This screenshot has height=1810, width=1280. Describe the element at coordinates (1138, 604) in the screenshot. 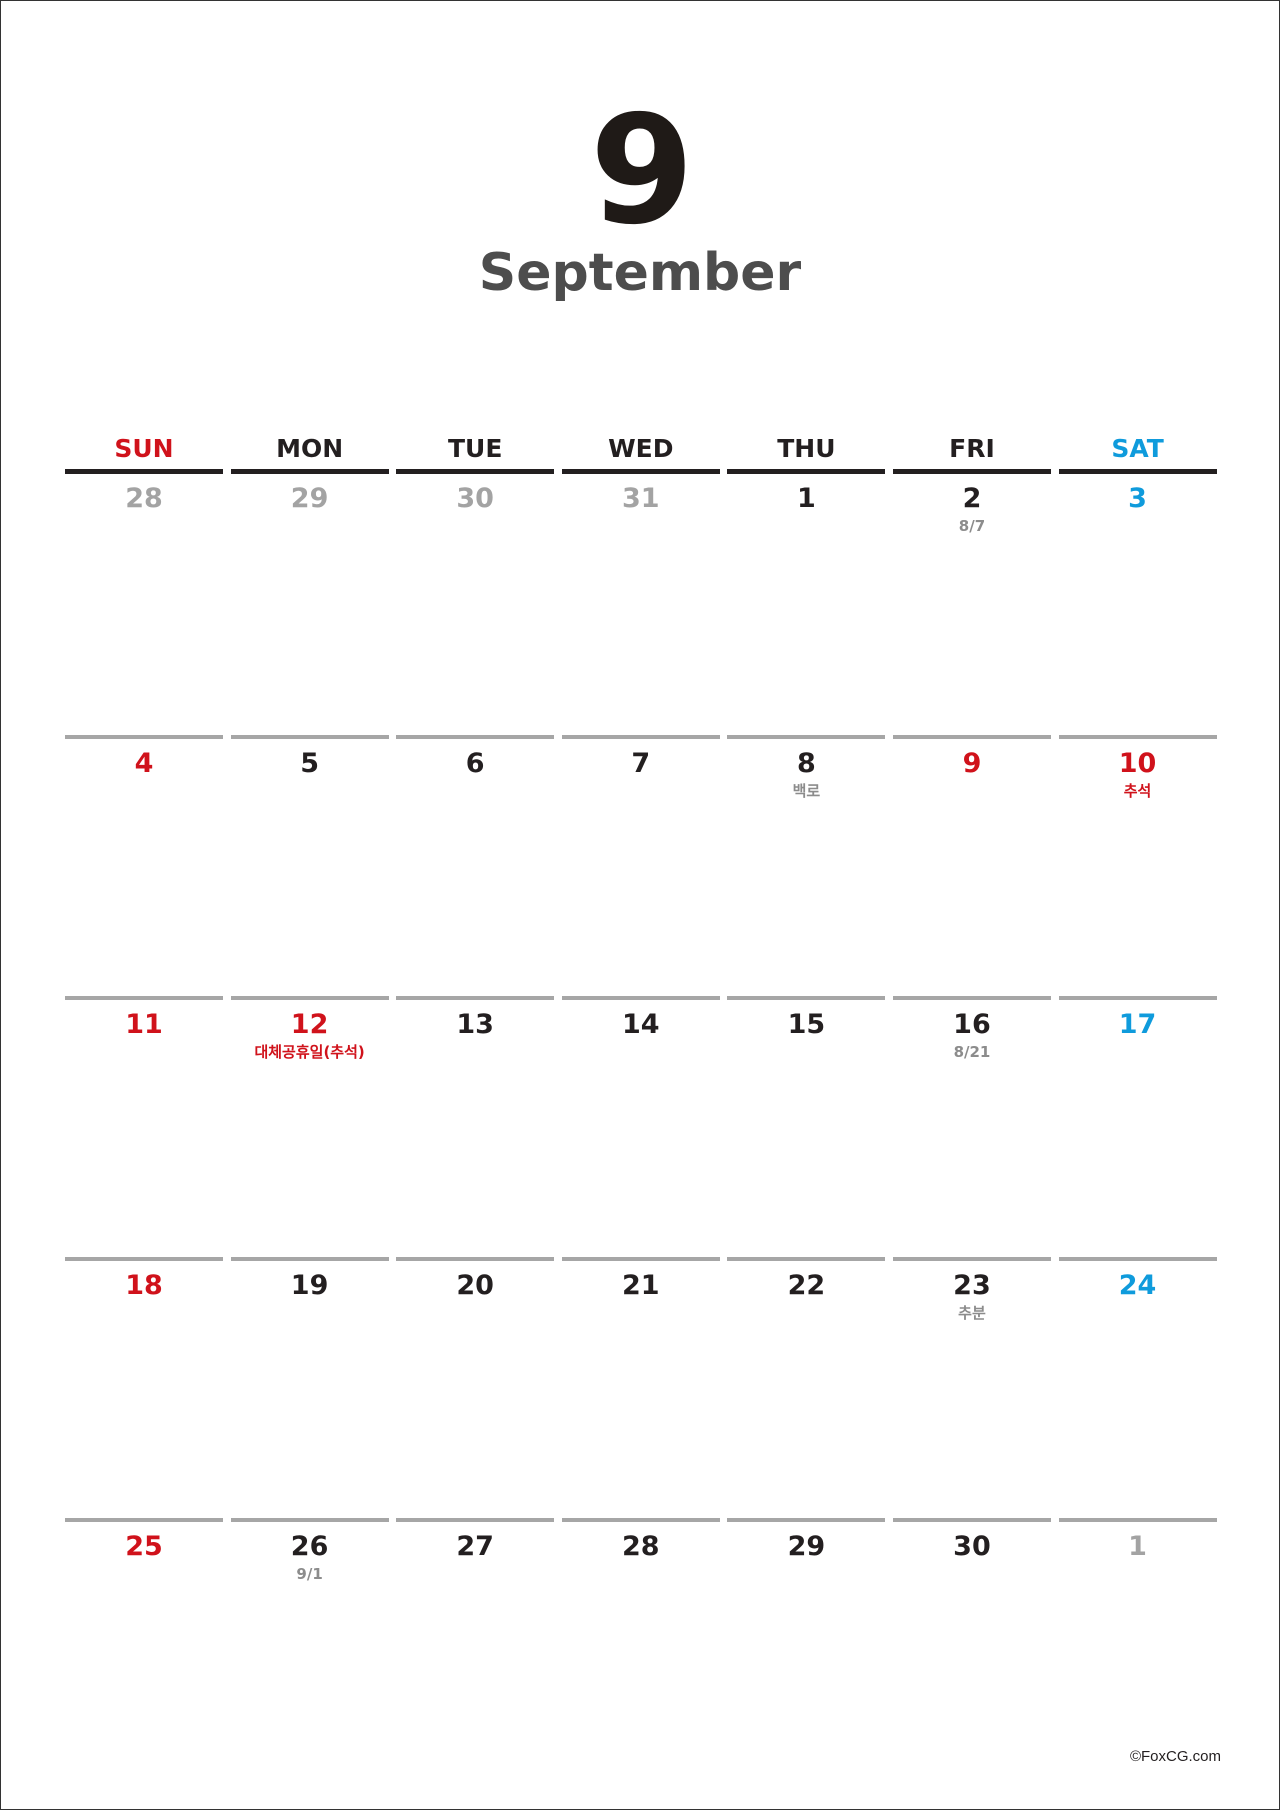

I see `day-cell: 3` at that location.